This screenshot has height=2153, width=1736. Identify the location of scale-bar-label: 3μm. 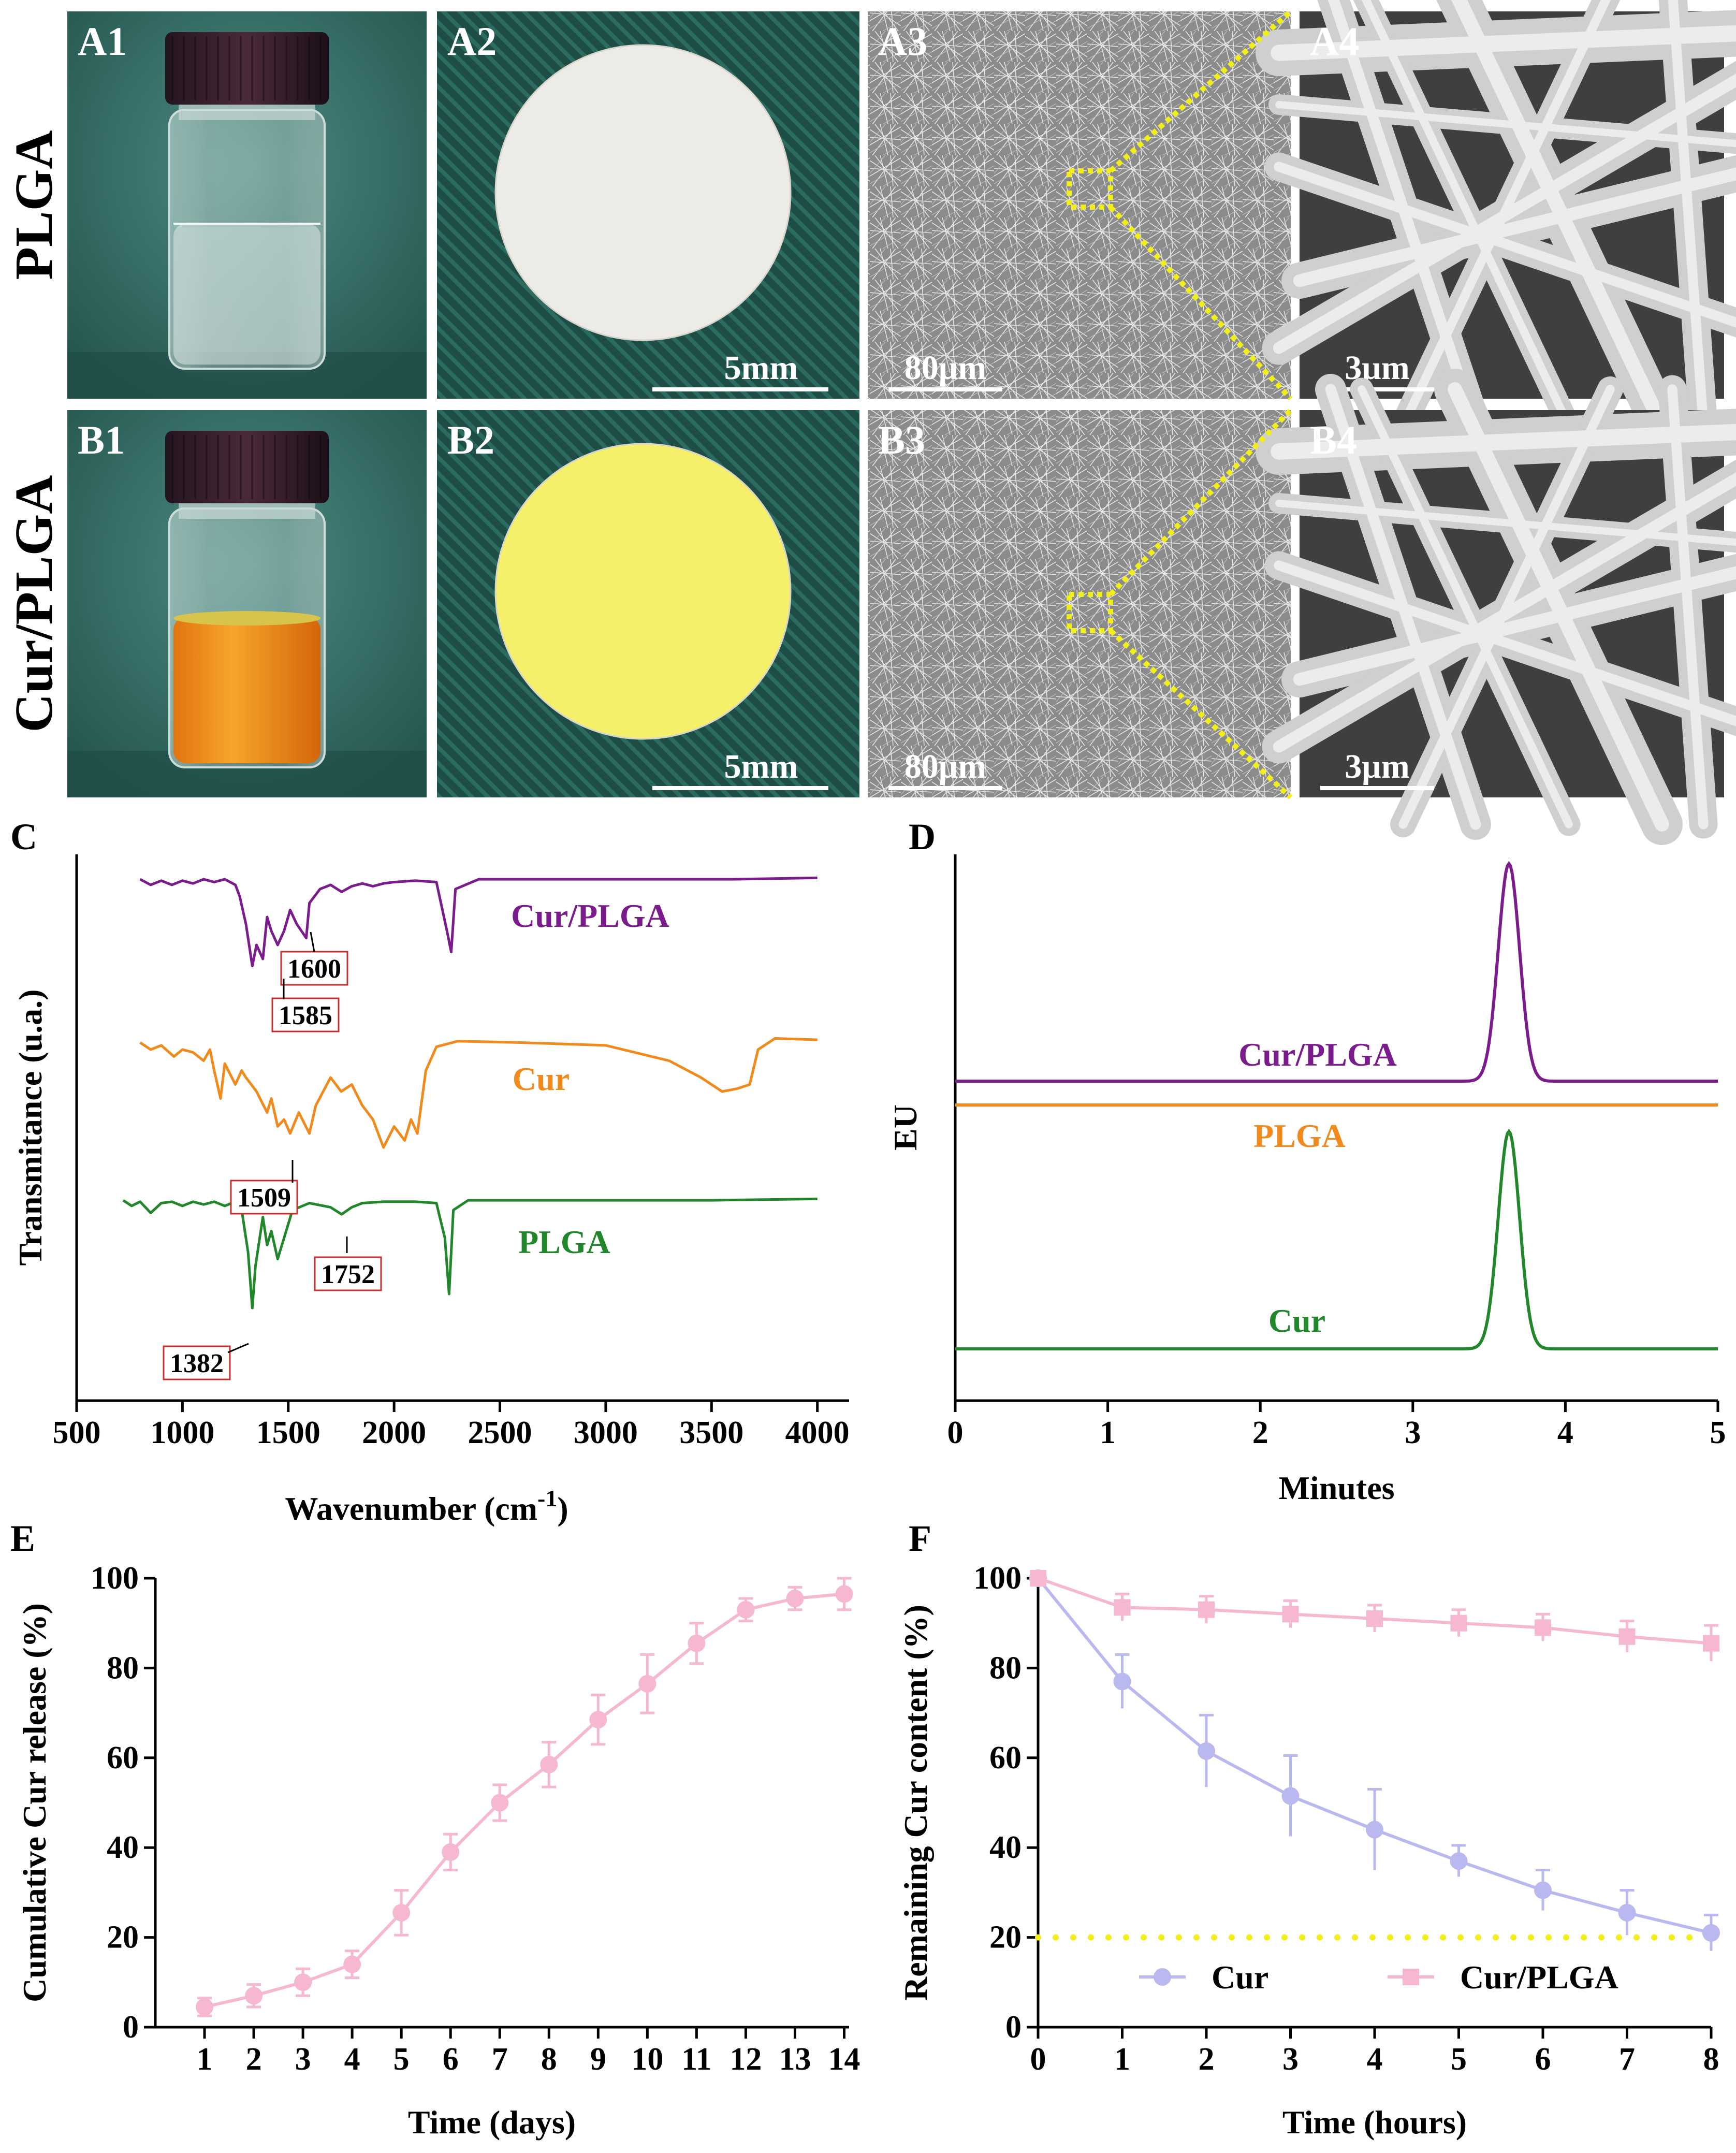
(1377, 767).